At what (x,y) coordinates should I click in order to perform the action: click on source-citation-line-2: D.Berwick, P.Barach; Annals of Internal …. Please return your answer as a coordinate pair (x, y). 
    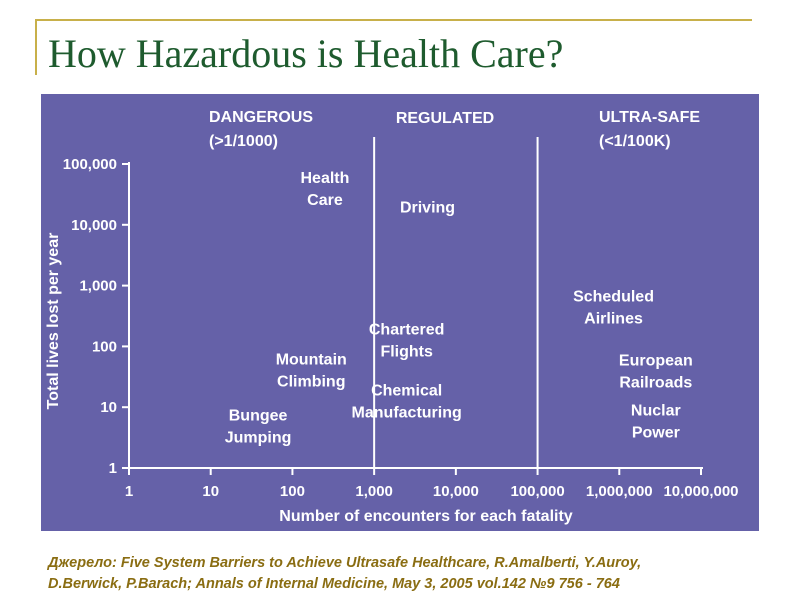
    Looking at the image, I should click on (334, 584).